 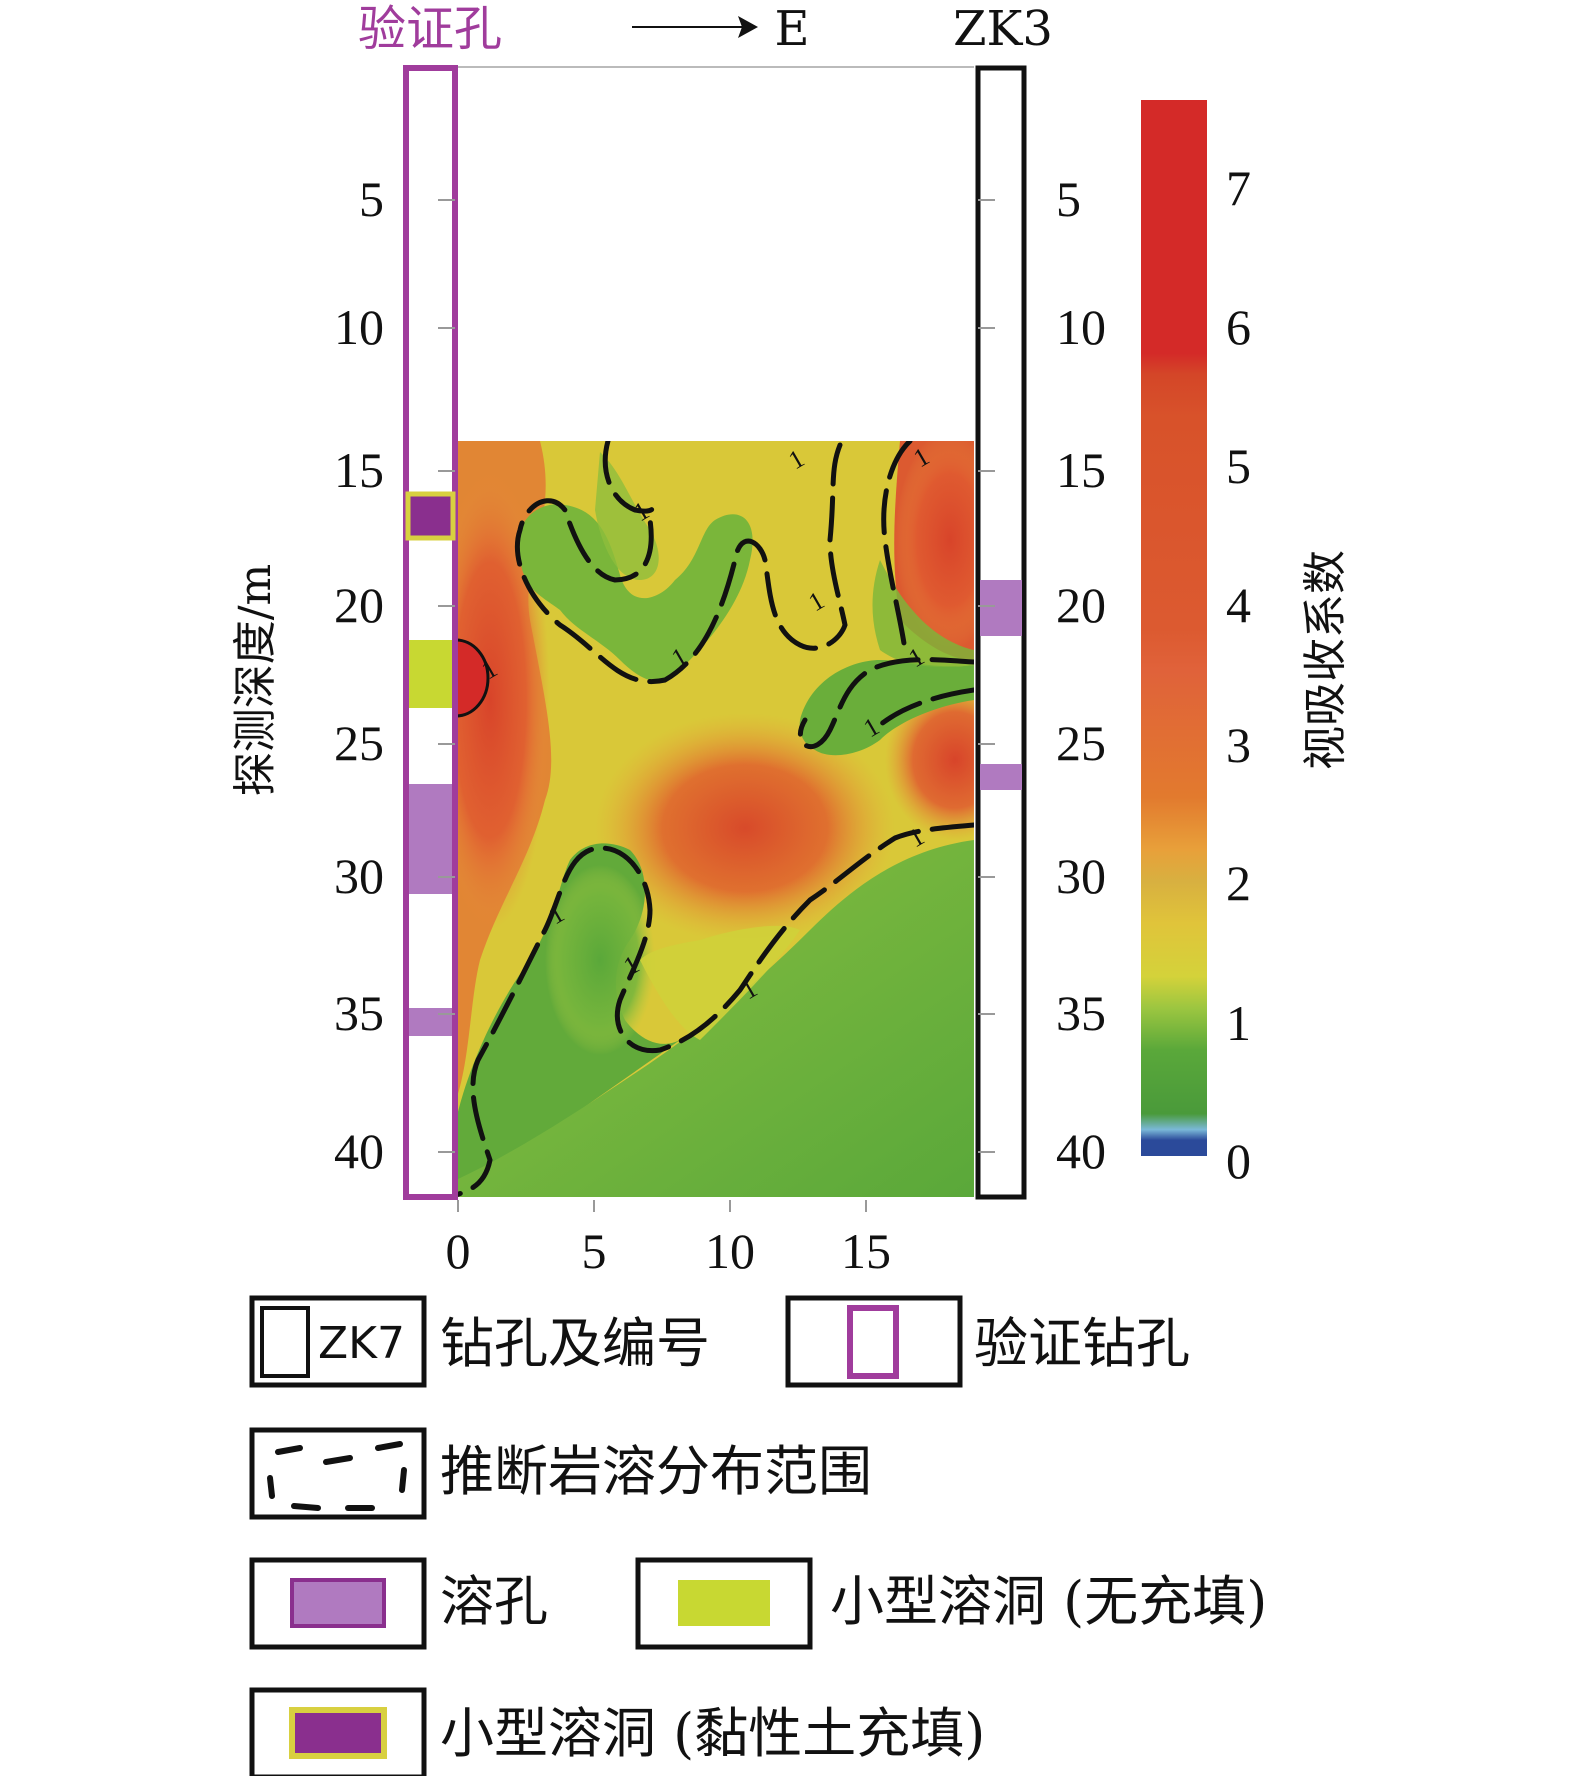 I want to click on left-borehole-title: 验证孔, so click(x=430, y=29).